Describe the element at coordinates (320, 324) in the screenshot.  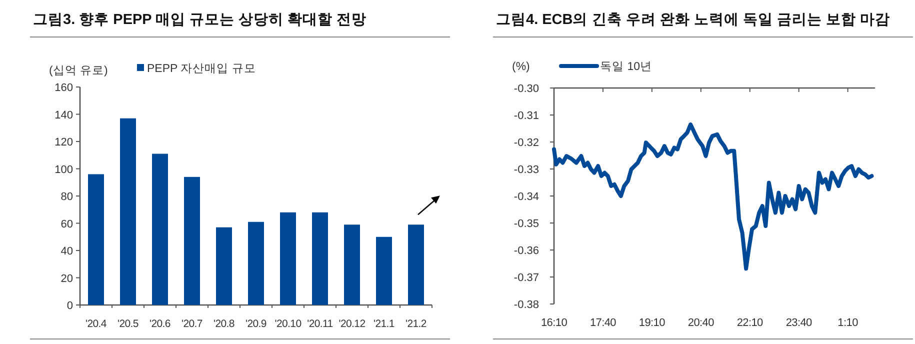
I see `x-tick-label: '20.11` at that location.